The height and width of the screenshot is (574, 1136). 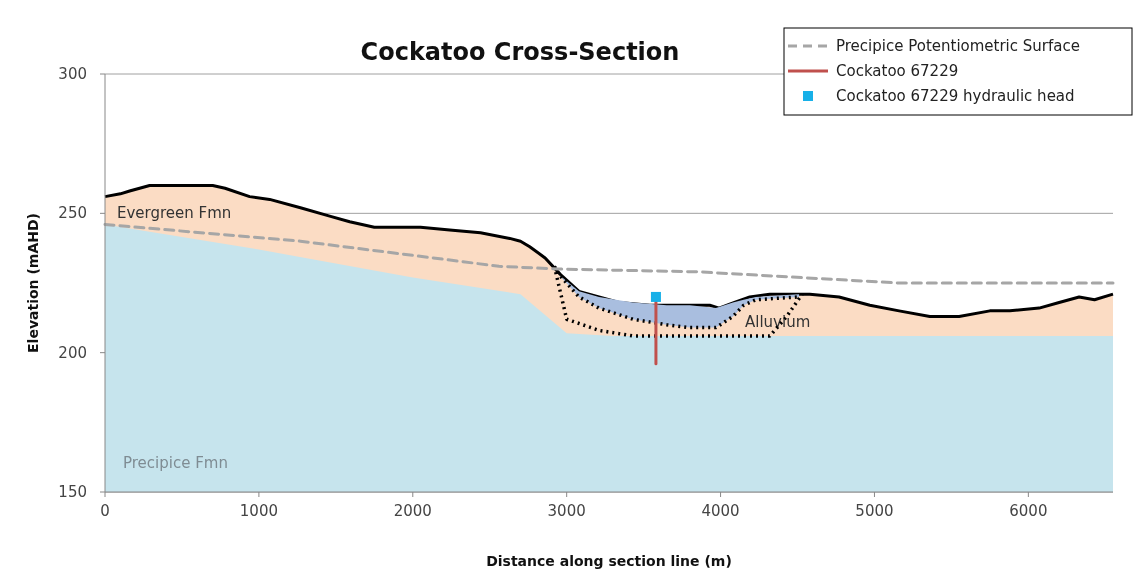 I want to click on x-tick-label: 3000, so click(x=566, y=511).